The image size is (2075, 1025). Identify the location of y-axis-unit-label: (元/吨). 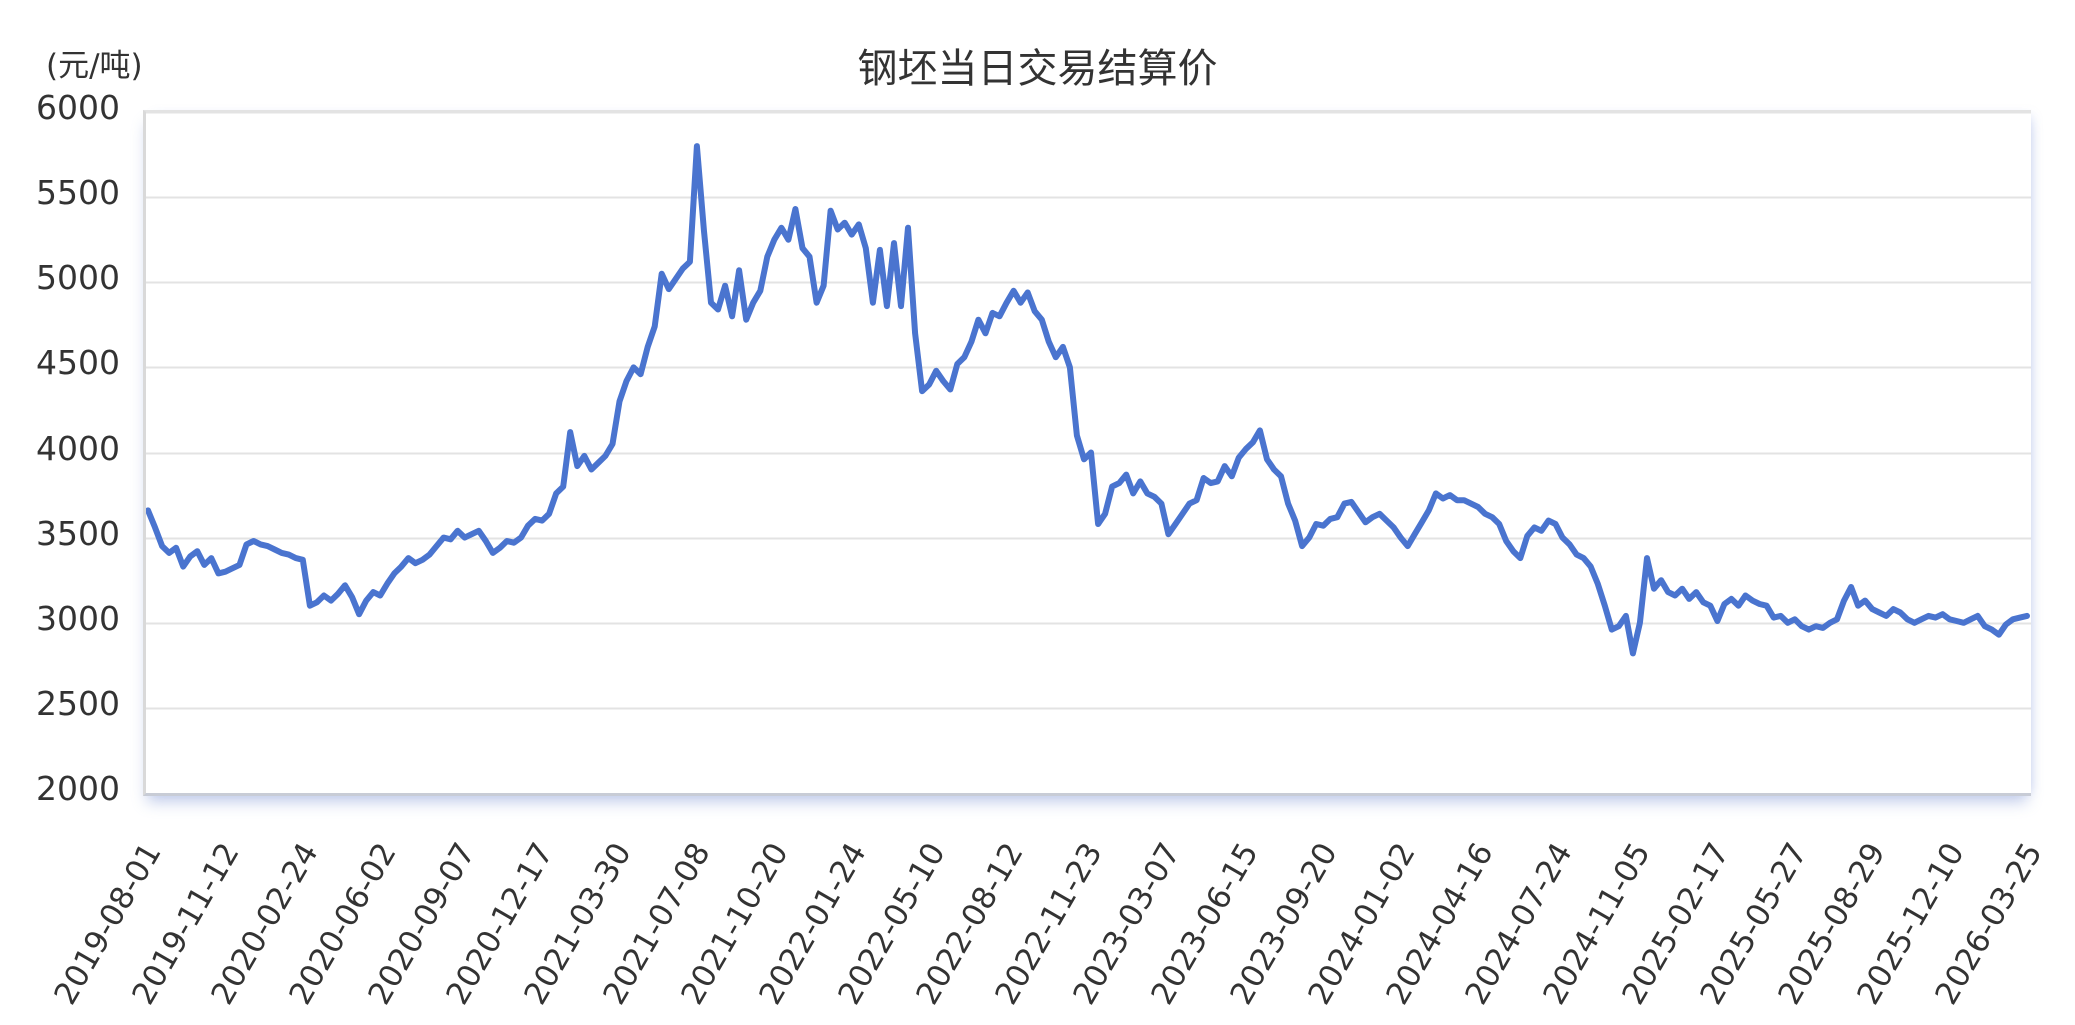
(94, 66).